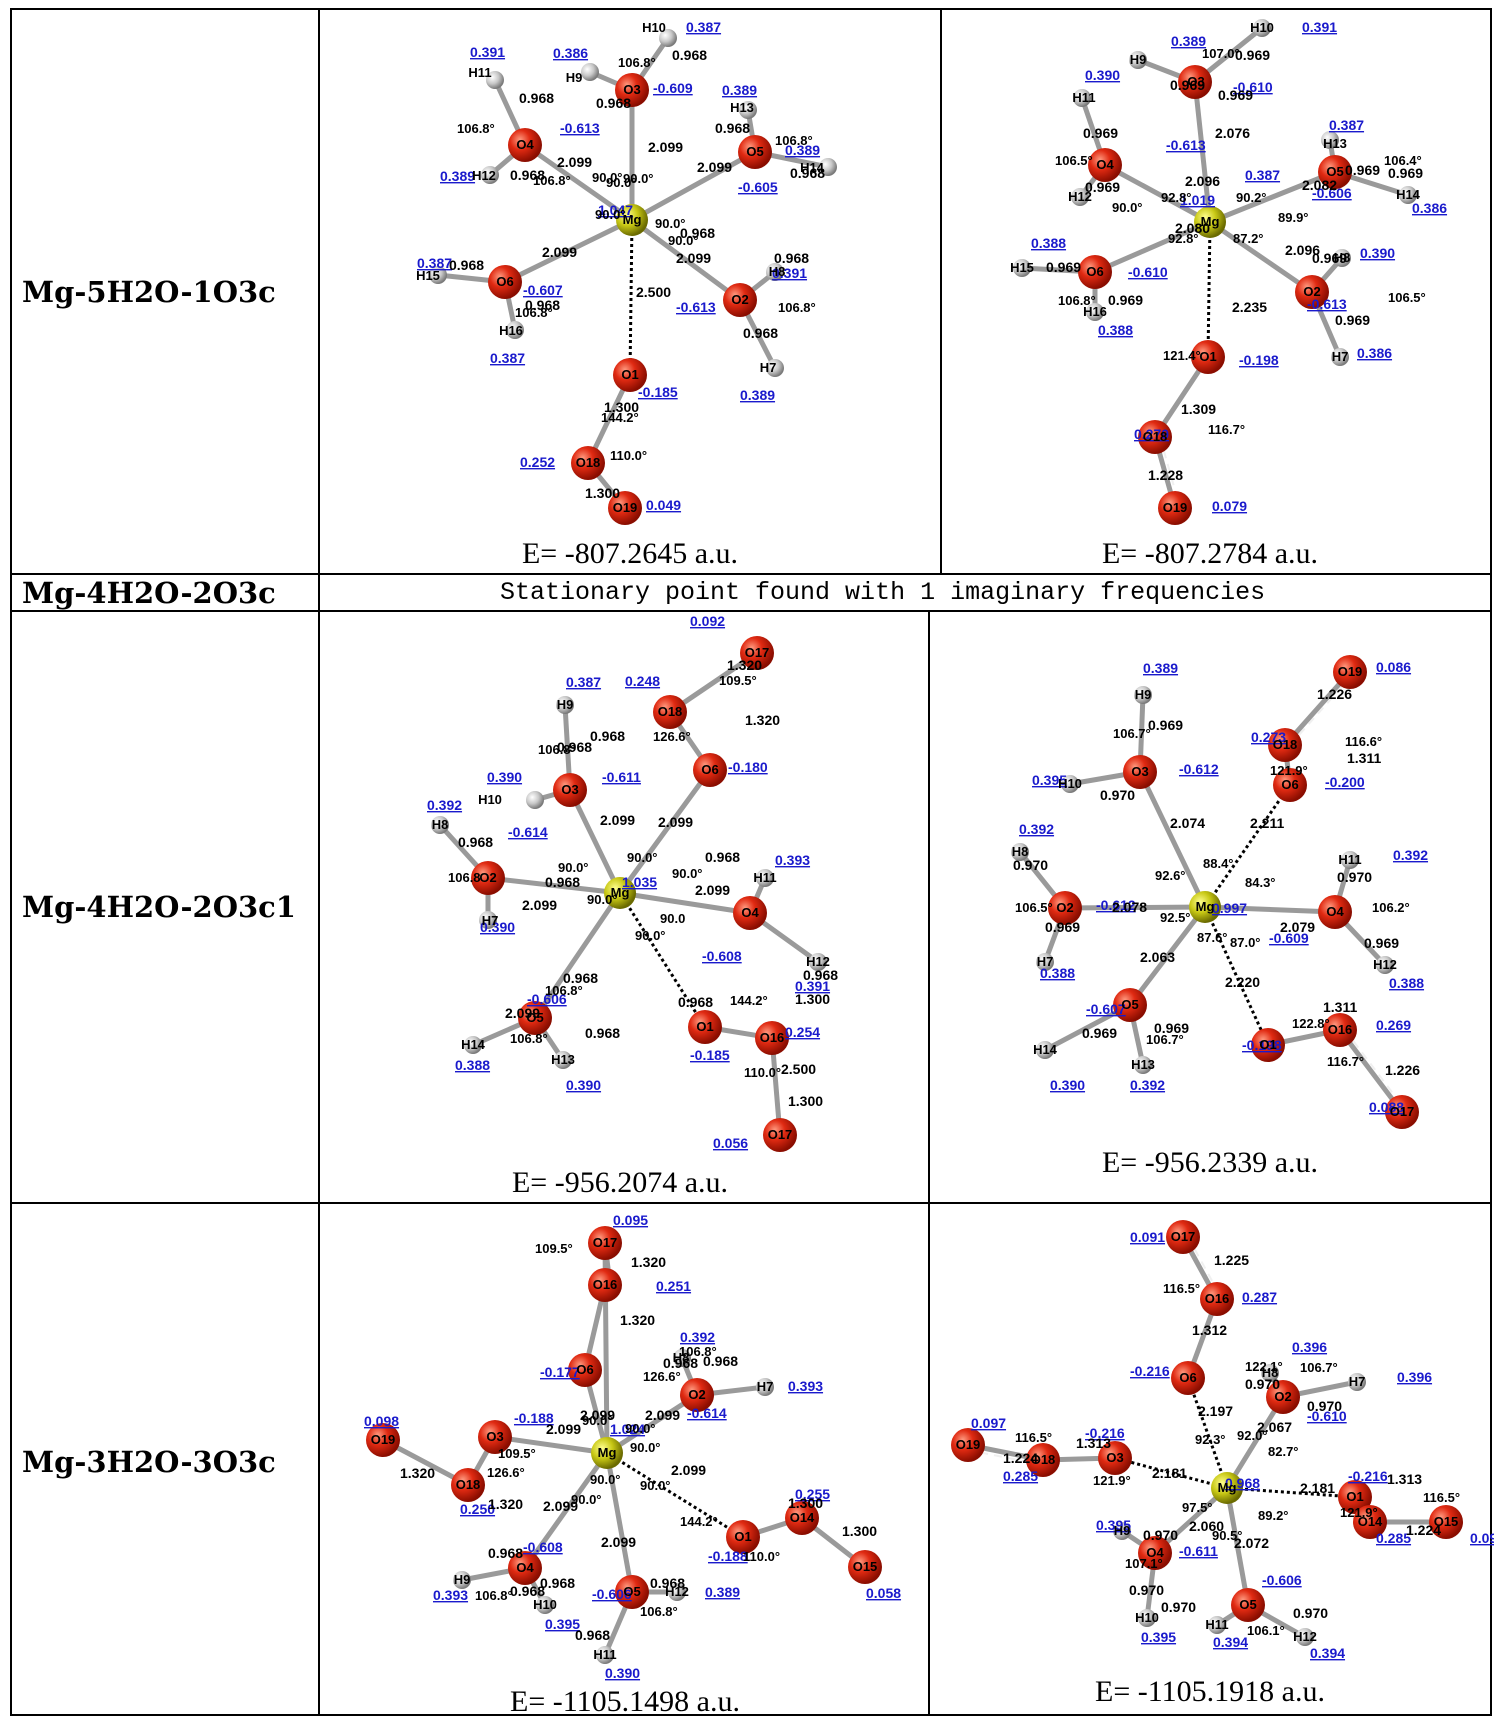 The image size is (1494, 1719). Describe the element at coordinates (1183, 1236) in the screenshot. I see `fig6-atom-label: O17` at that location.